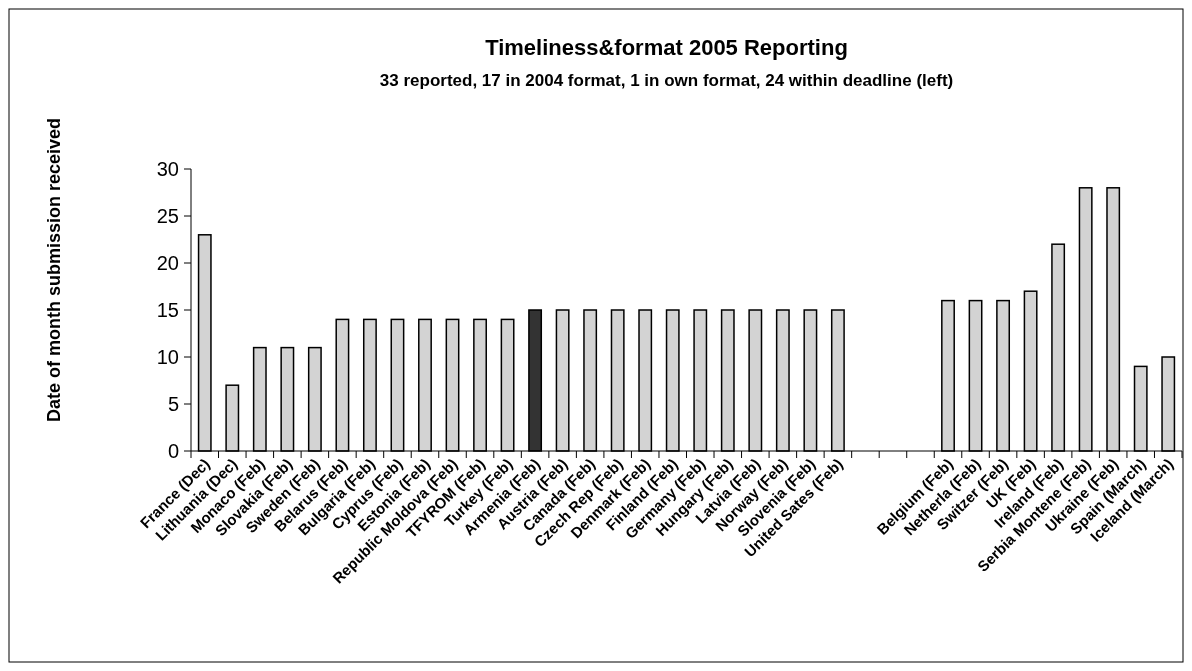  What do you see at coordinates (167, 216) in the screenshot?
I see `y-tick-label: 25` at bounding box center [167, 216].